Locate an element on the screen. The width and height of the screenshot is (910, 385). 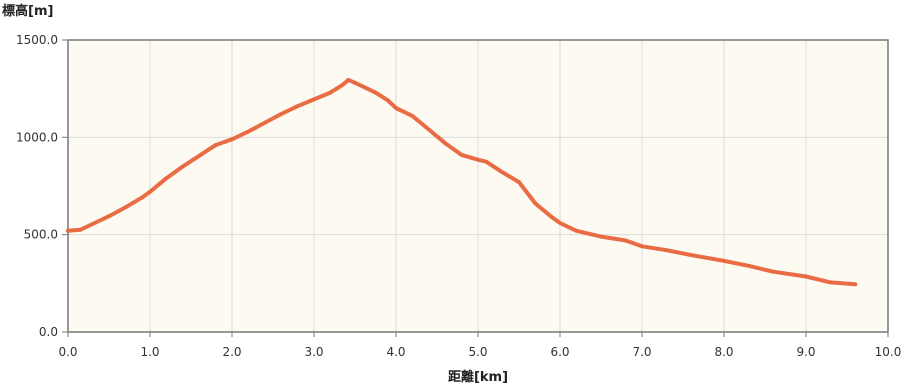
x-tick-label: 4.0 is located at coordinates (395, 352).